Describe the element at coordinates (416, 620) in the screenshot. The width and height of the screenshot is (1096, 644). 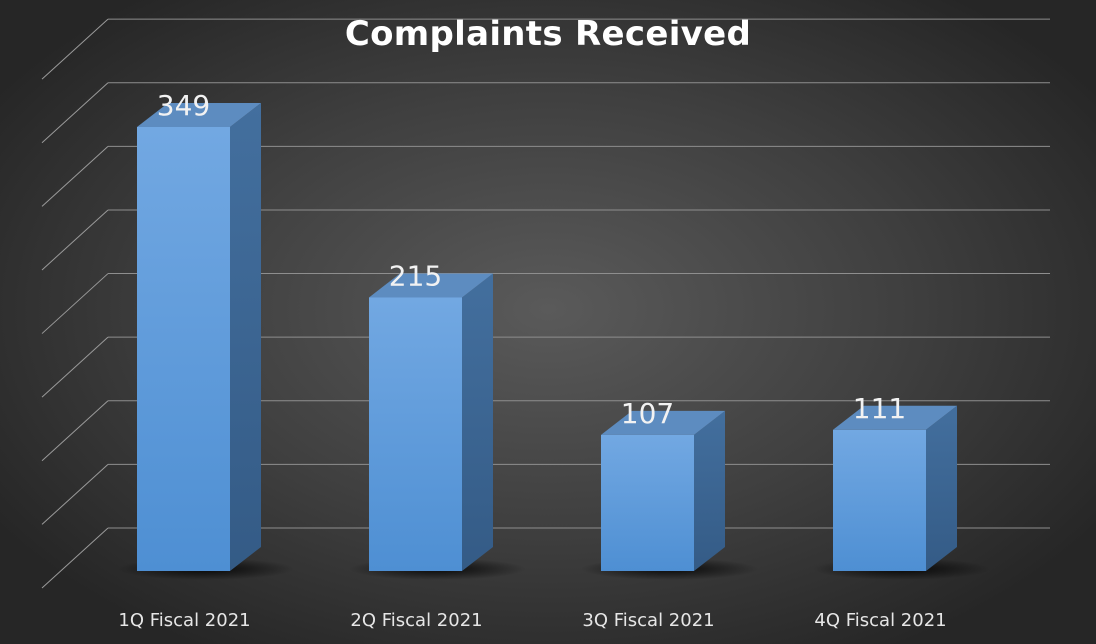
I see `category-label: 2Q Fiscal 2021` at that location.